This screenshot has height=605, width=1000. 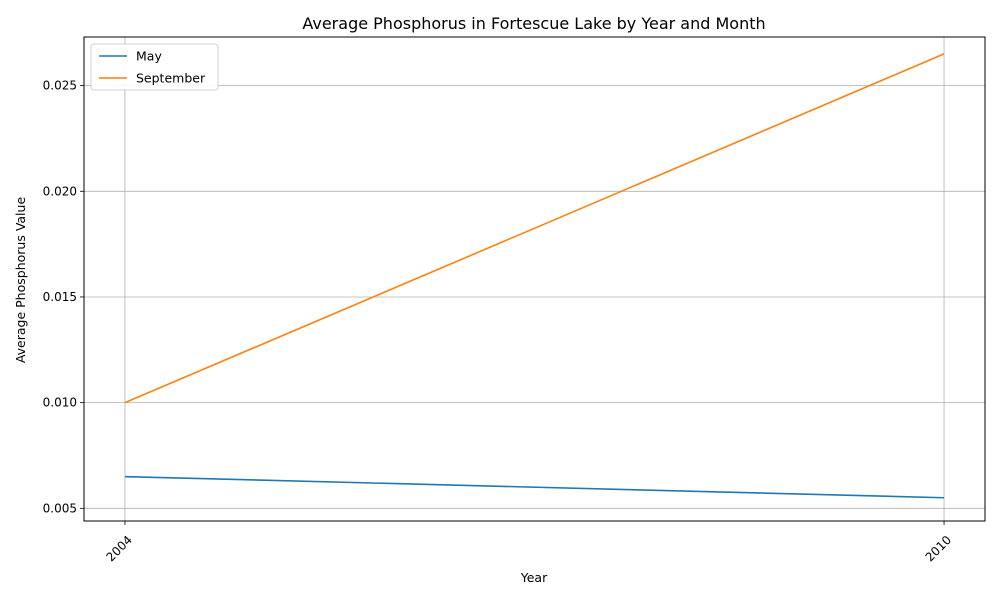 What do you see at coordinates (60, 86) in the screenshot?
I see `y-tick-label: 0.025` at bounding box center [60, 86].